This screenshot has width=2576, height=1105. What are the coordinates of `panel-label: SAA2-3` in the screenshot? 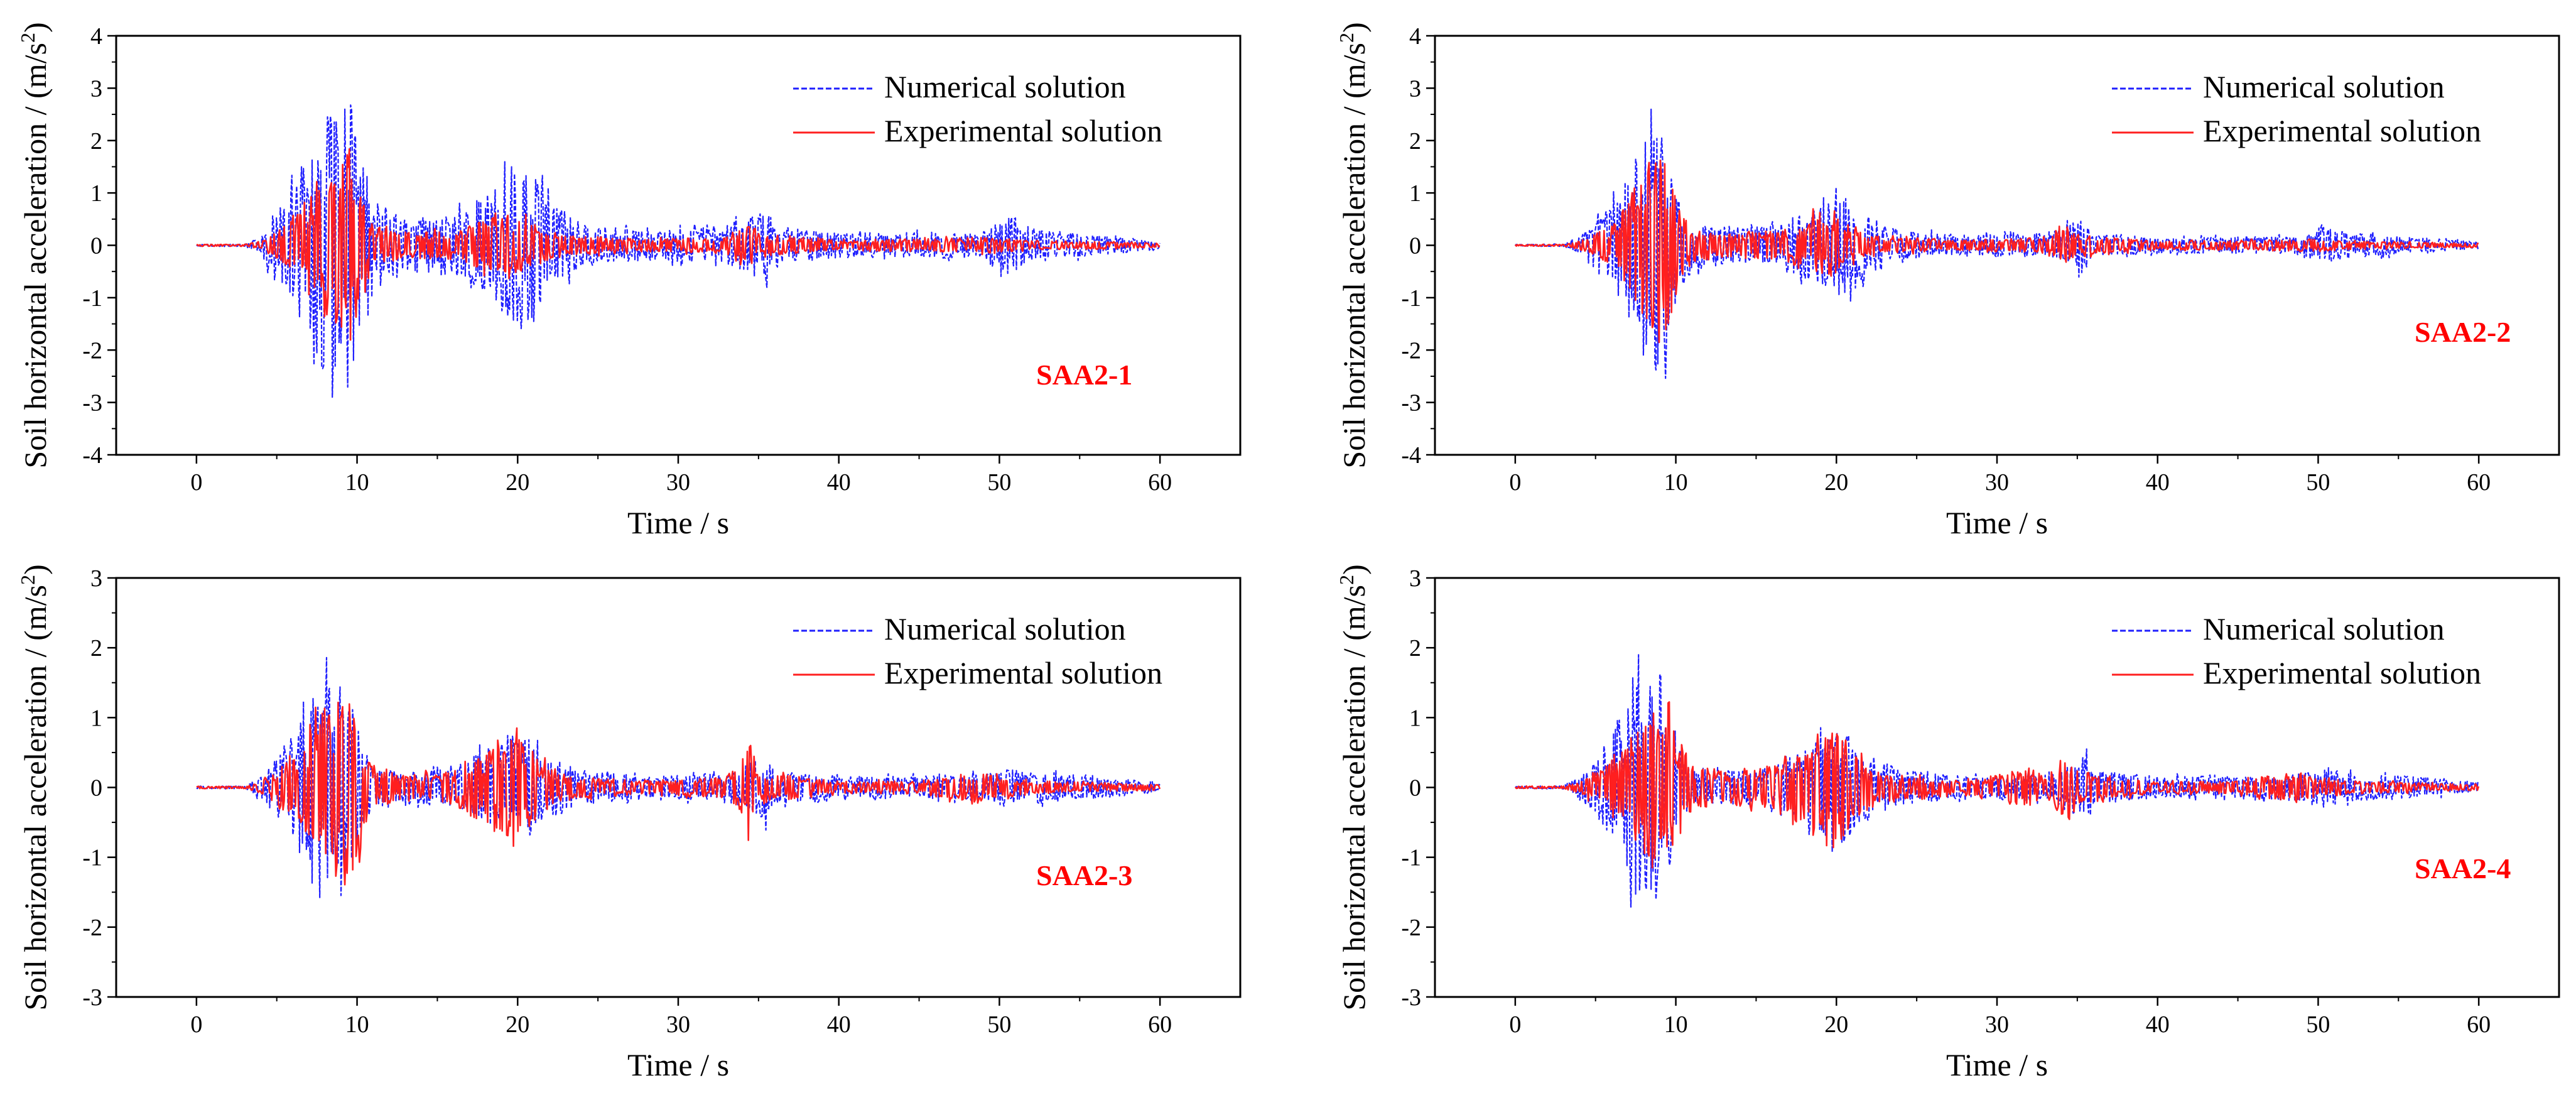 It's located at (1084, 875).